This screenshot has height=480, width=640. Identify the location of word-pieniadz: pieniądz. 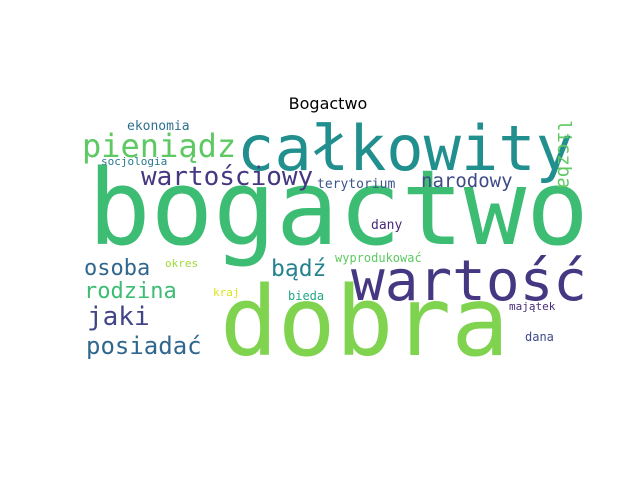
(159, 146).